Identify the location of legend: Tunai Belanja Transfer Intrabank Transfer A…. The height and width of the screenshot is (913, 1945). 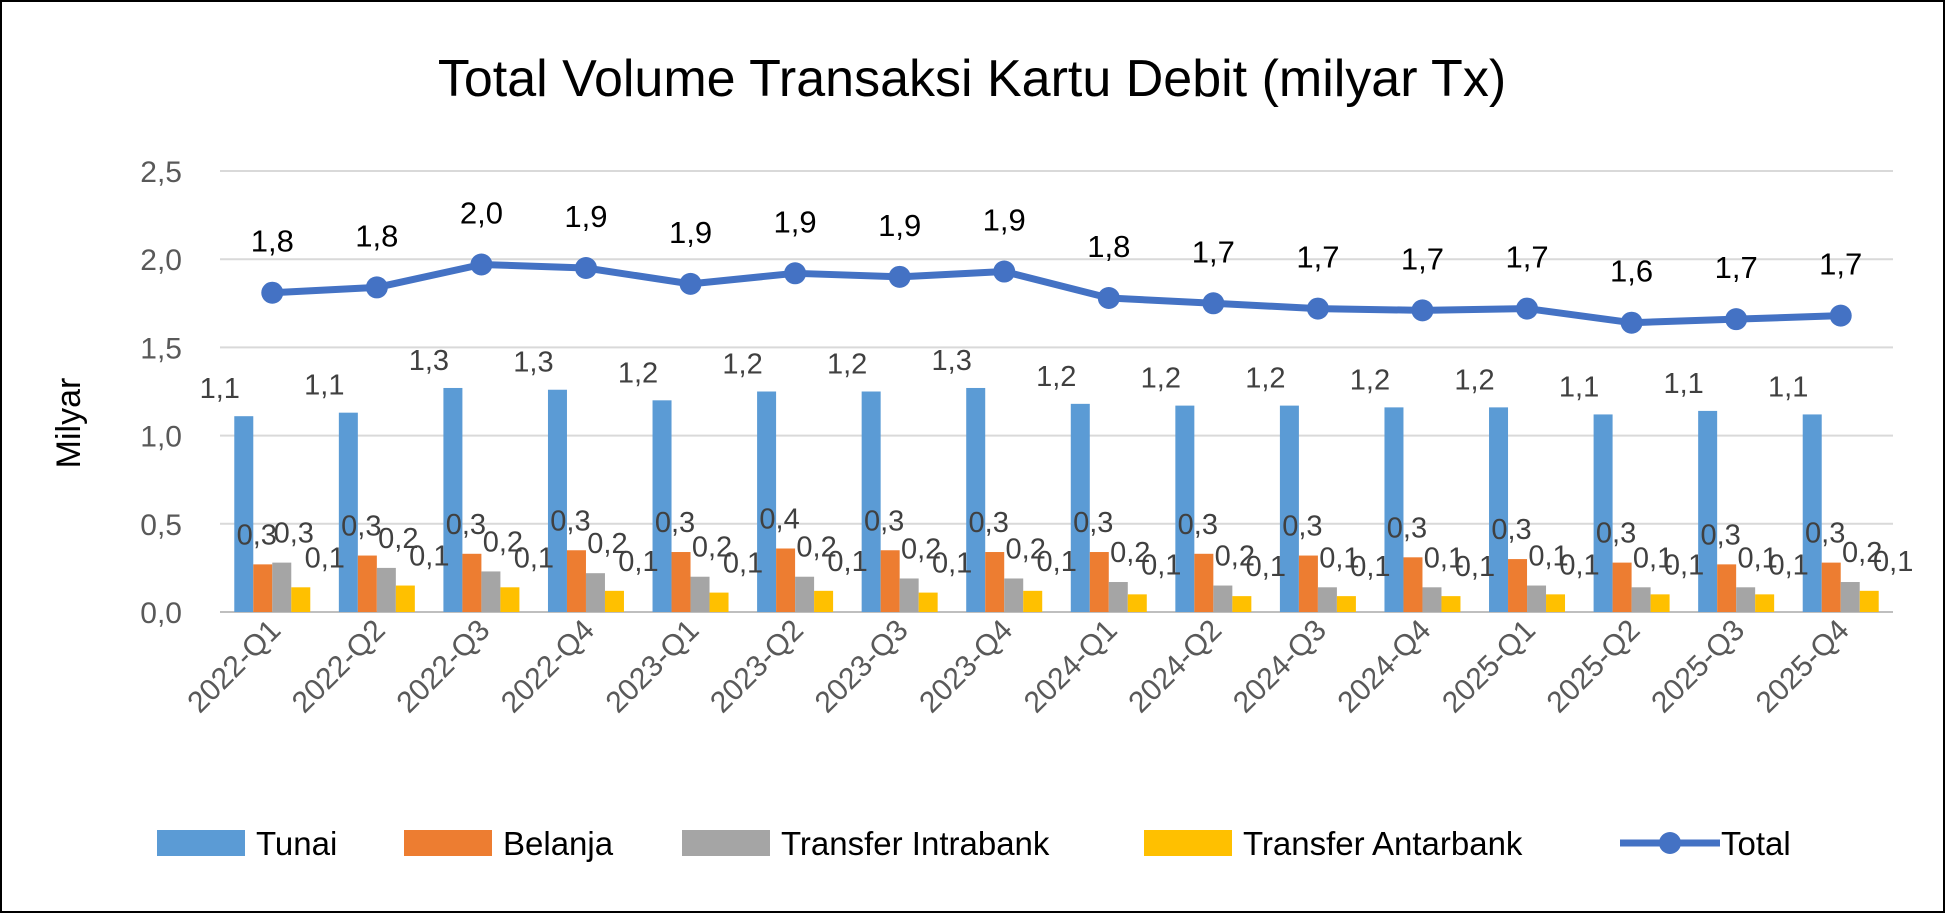
(974, 843).